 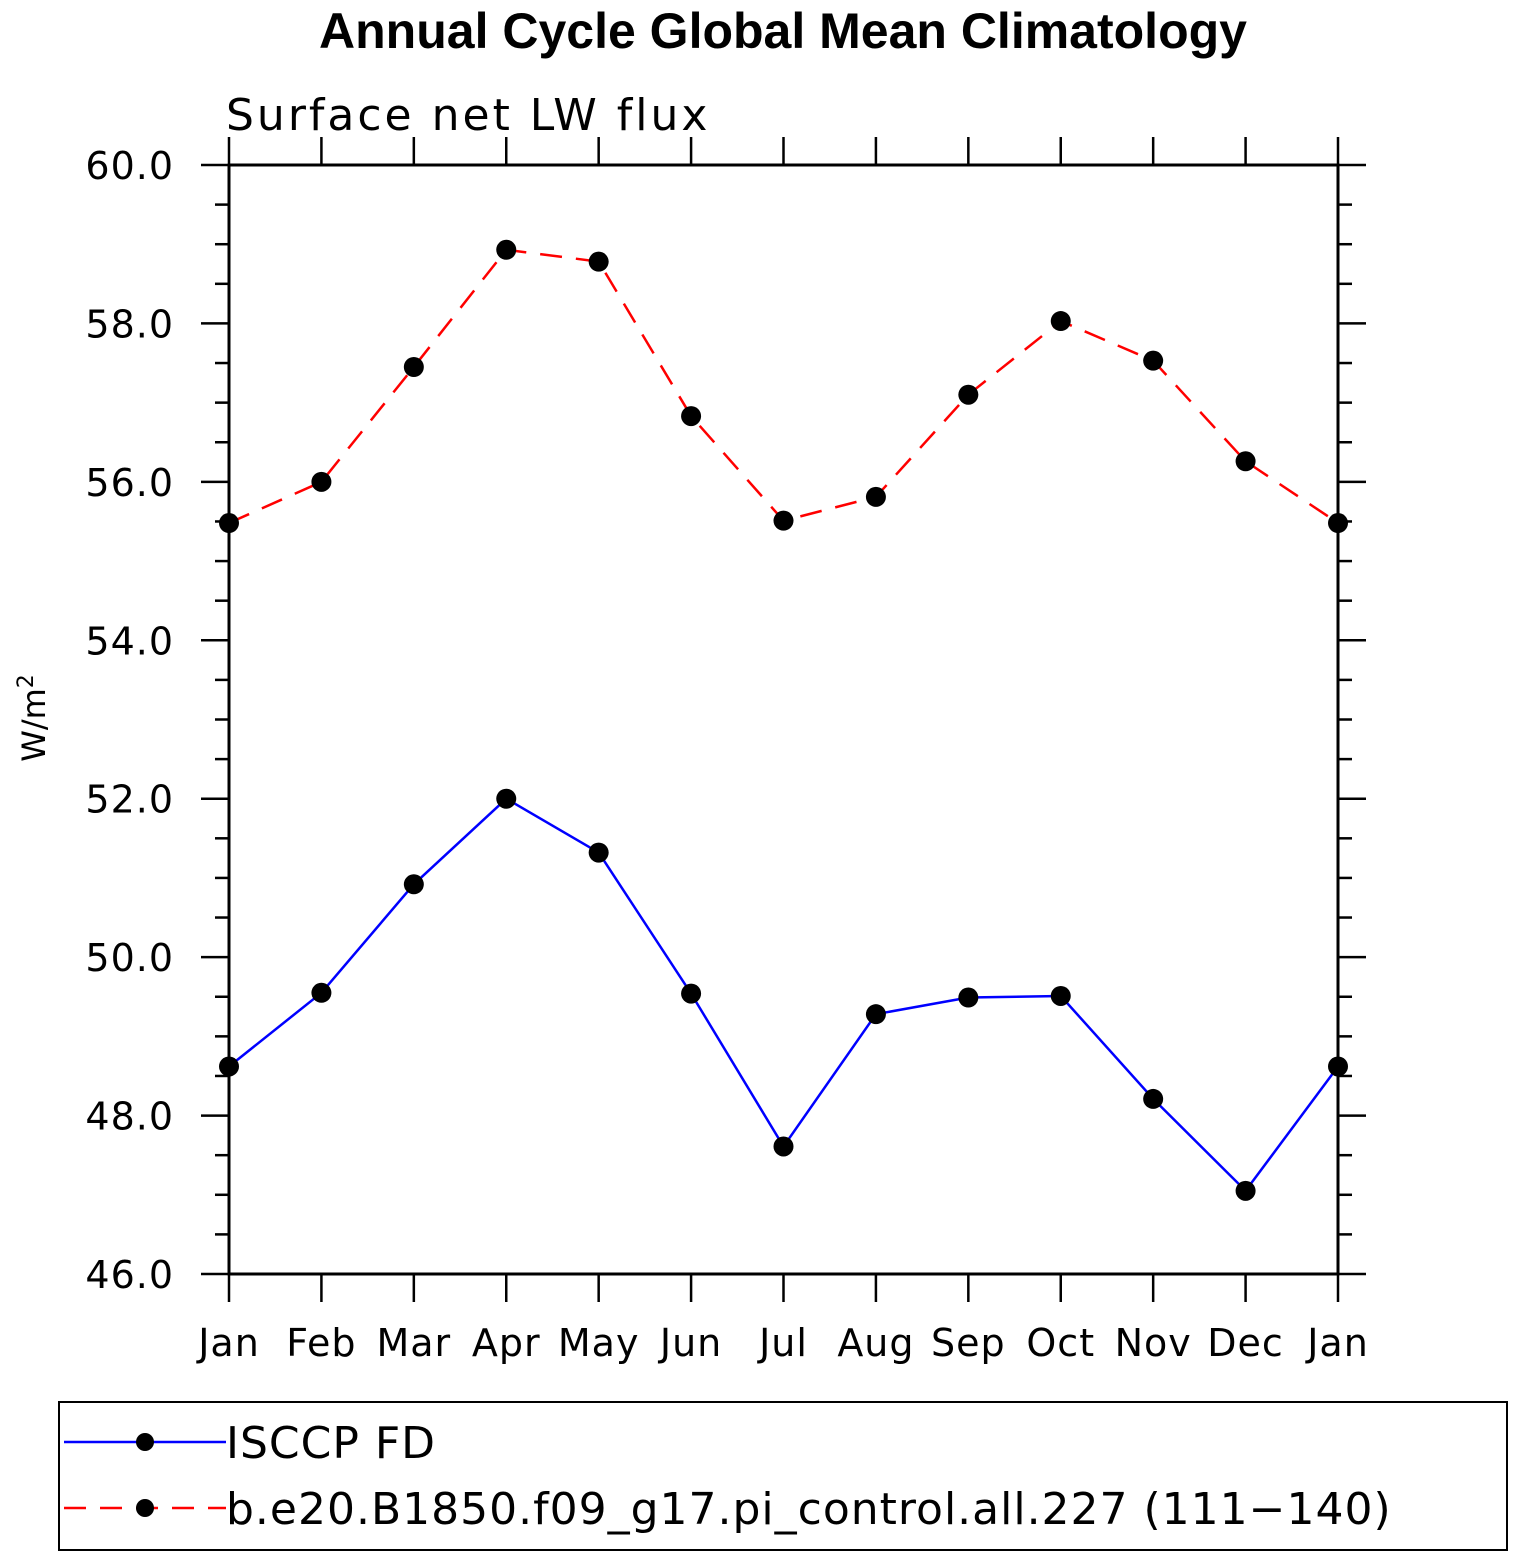 I want to click on y-tick-label: 54.0, so click(x=129, y=641).